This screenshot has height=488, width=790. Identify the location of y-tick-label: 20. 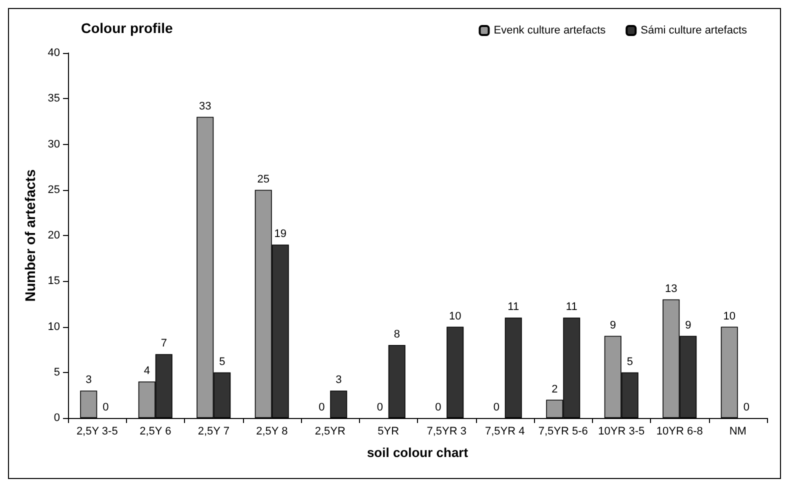
(54, 236).